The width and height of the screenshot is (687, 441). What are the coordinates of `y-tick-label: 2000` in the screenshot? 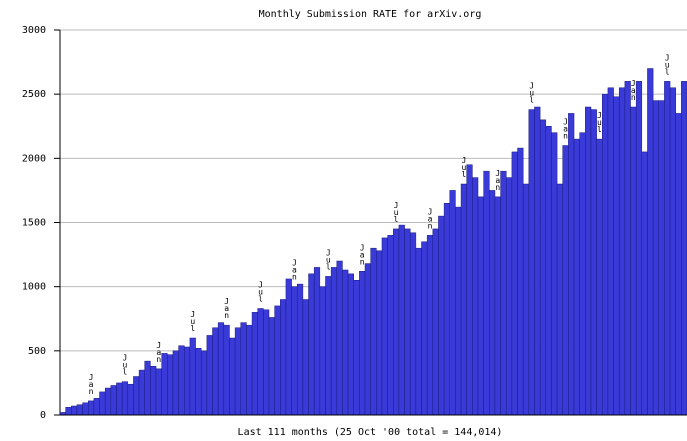 It's located at (34, 158).